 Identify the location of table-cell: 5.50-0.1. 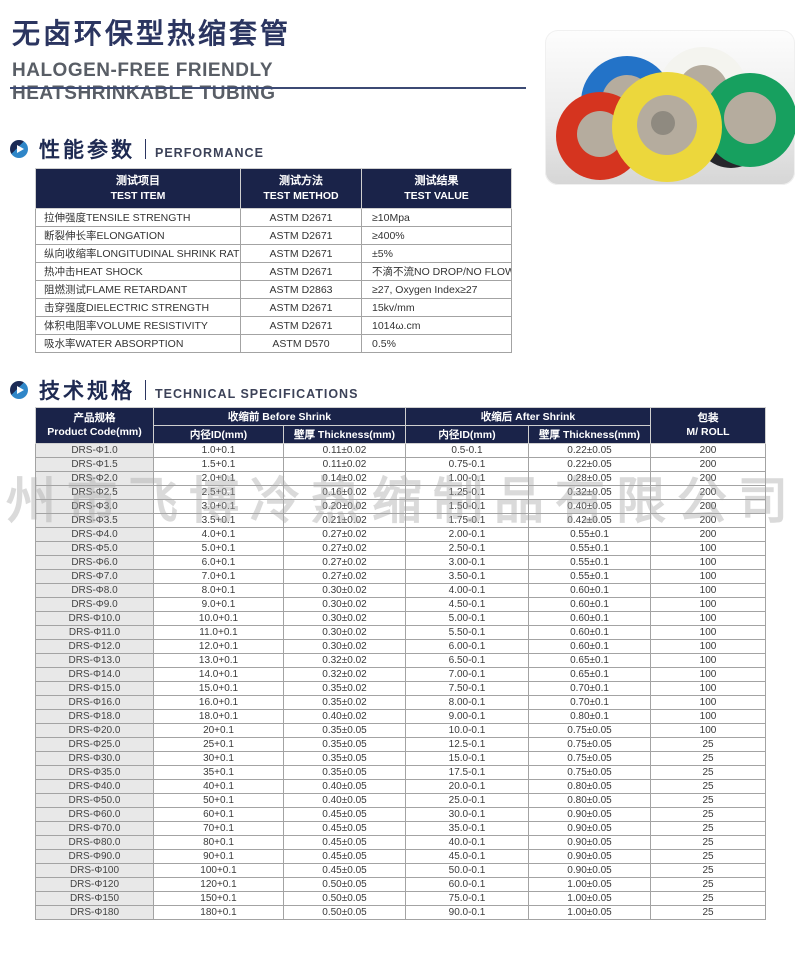
(467, 632).